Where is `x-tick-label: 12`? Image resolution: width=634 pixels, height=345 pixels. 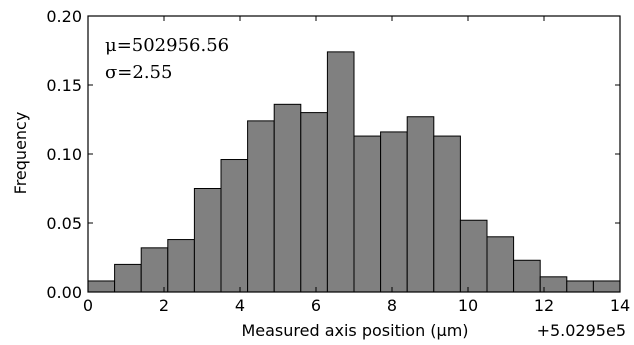
x-tick-label: 12 is located at coordinates (544, 305).